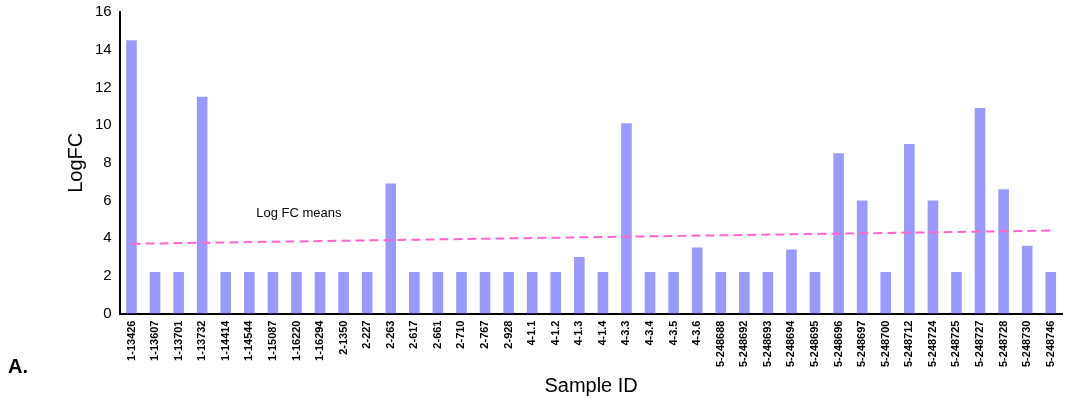 The height and width of the screenshot is (402, 1067). What do you see at coordinates (979, 344) in the screenshot?
I see `x-tick-label: 5-248727` at bounding box center [979, 344].